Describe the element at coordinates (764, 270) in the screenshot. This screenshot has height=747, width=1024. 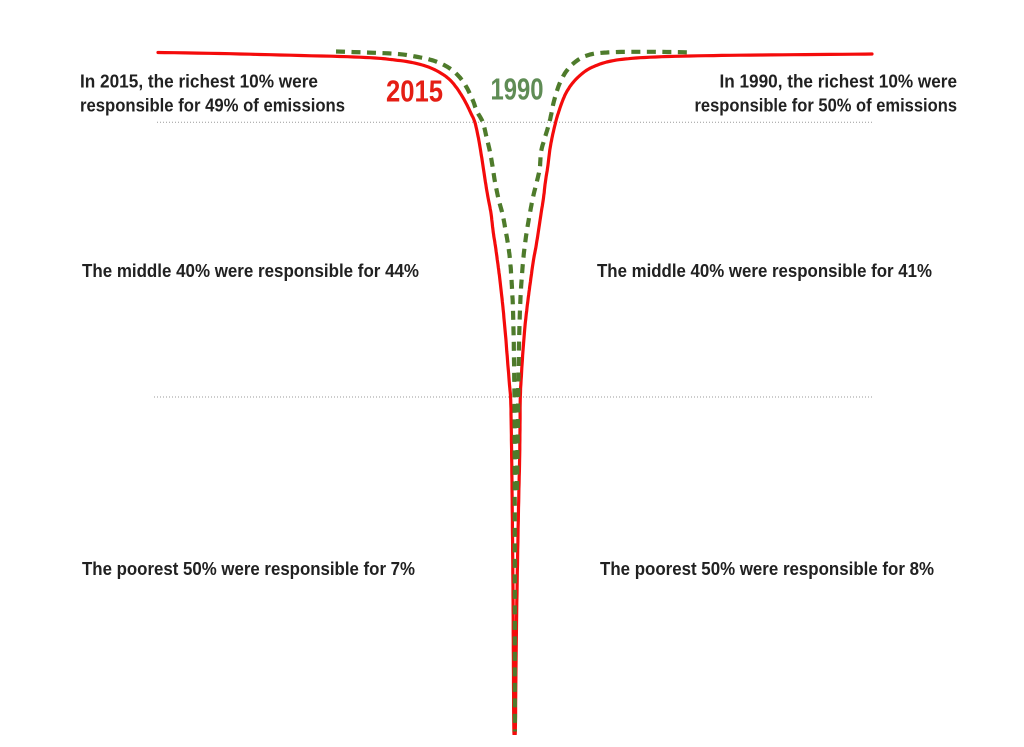
I see `svg-text:The middle 40% were responsibl: The middle 40% were responsible for 41%` at that location.